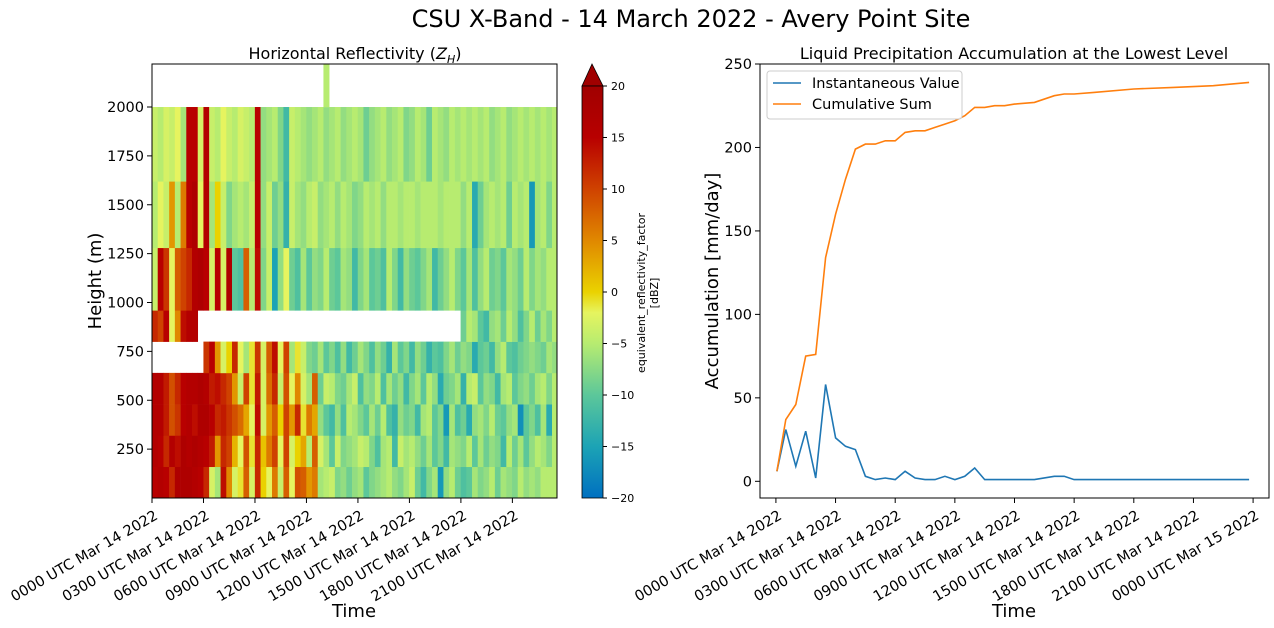 This screenshot has height=628, width=1274. I want to click on legend-box, so click(864, 95).